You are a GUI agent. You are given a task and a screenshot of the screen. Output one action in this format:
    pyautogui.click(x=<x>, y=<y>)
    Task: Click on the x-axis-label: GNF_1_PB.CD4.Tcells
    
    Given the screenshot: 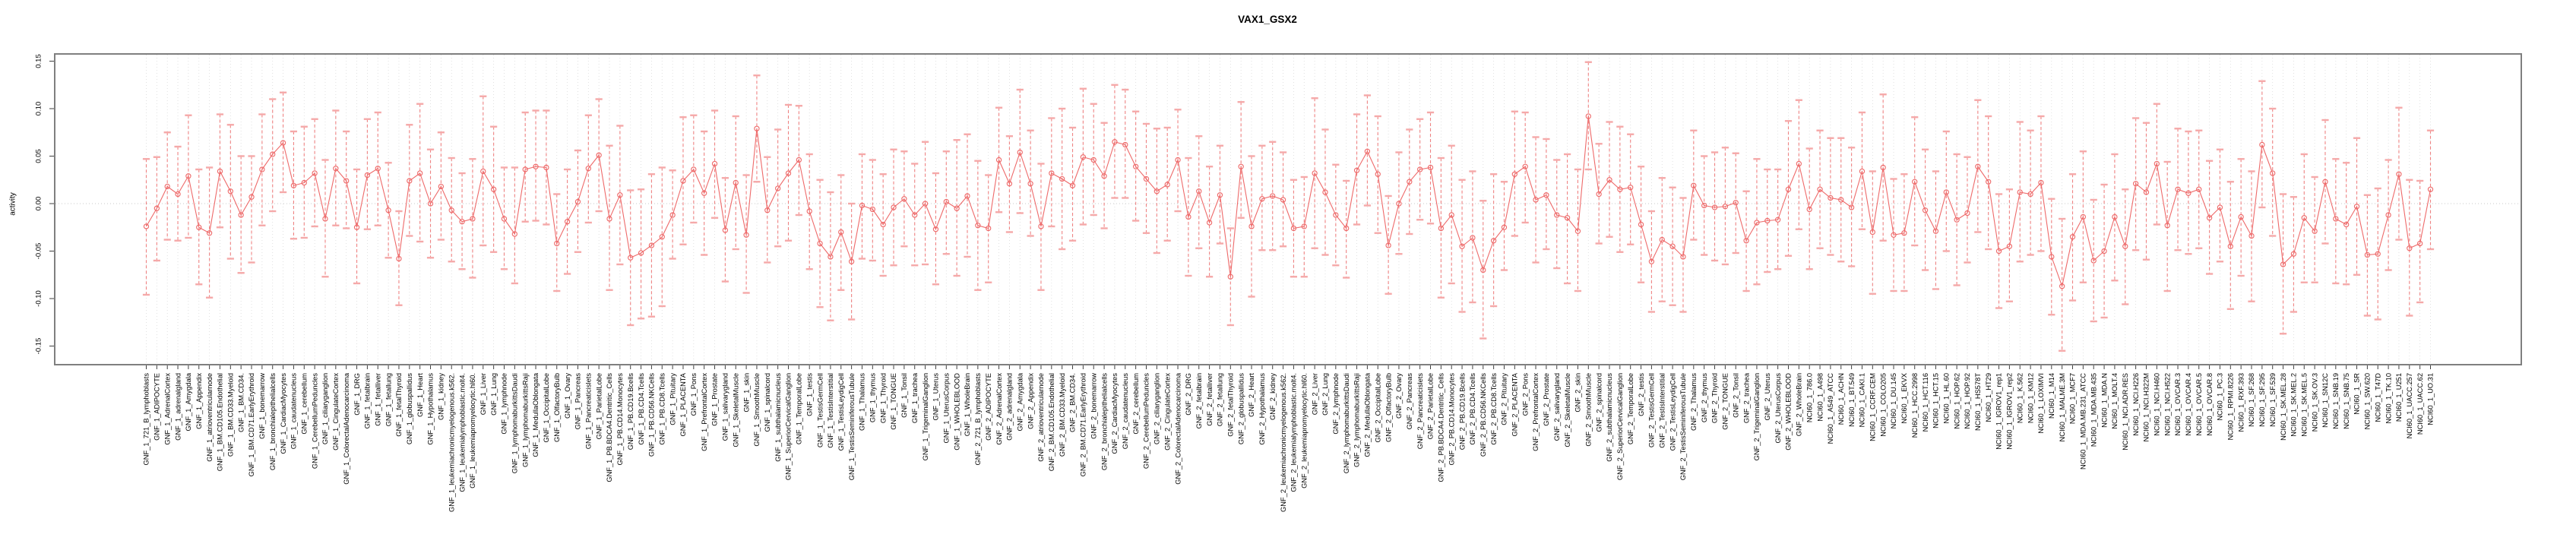 What is the action you would take?
    pyautogui.click(x=641, y=409)
    